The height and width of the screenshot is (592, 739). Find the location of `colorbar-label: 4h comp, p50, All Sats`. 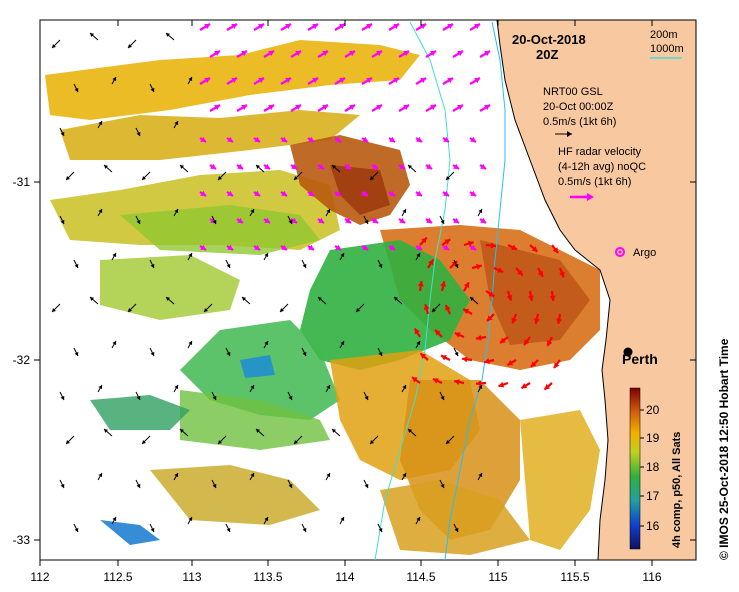

colorbar-label: 4h comp, p50, All Sats is located at coordinates (677, 490).